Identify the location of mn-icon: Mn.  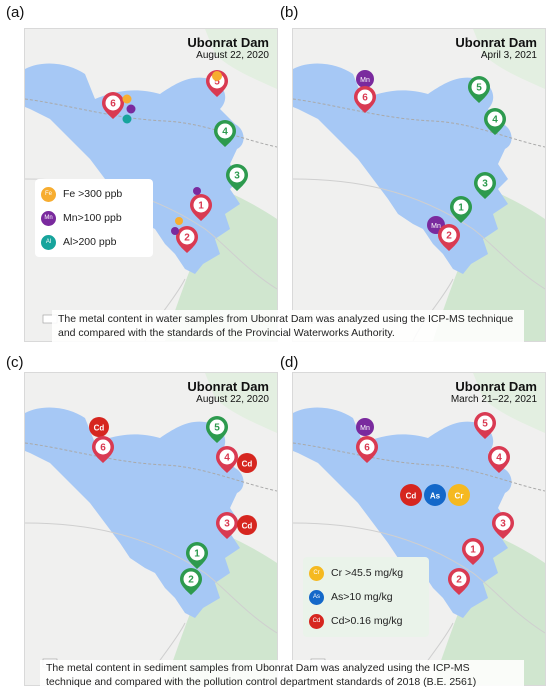
(48, 218).